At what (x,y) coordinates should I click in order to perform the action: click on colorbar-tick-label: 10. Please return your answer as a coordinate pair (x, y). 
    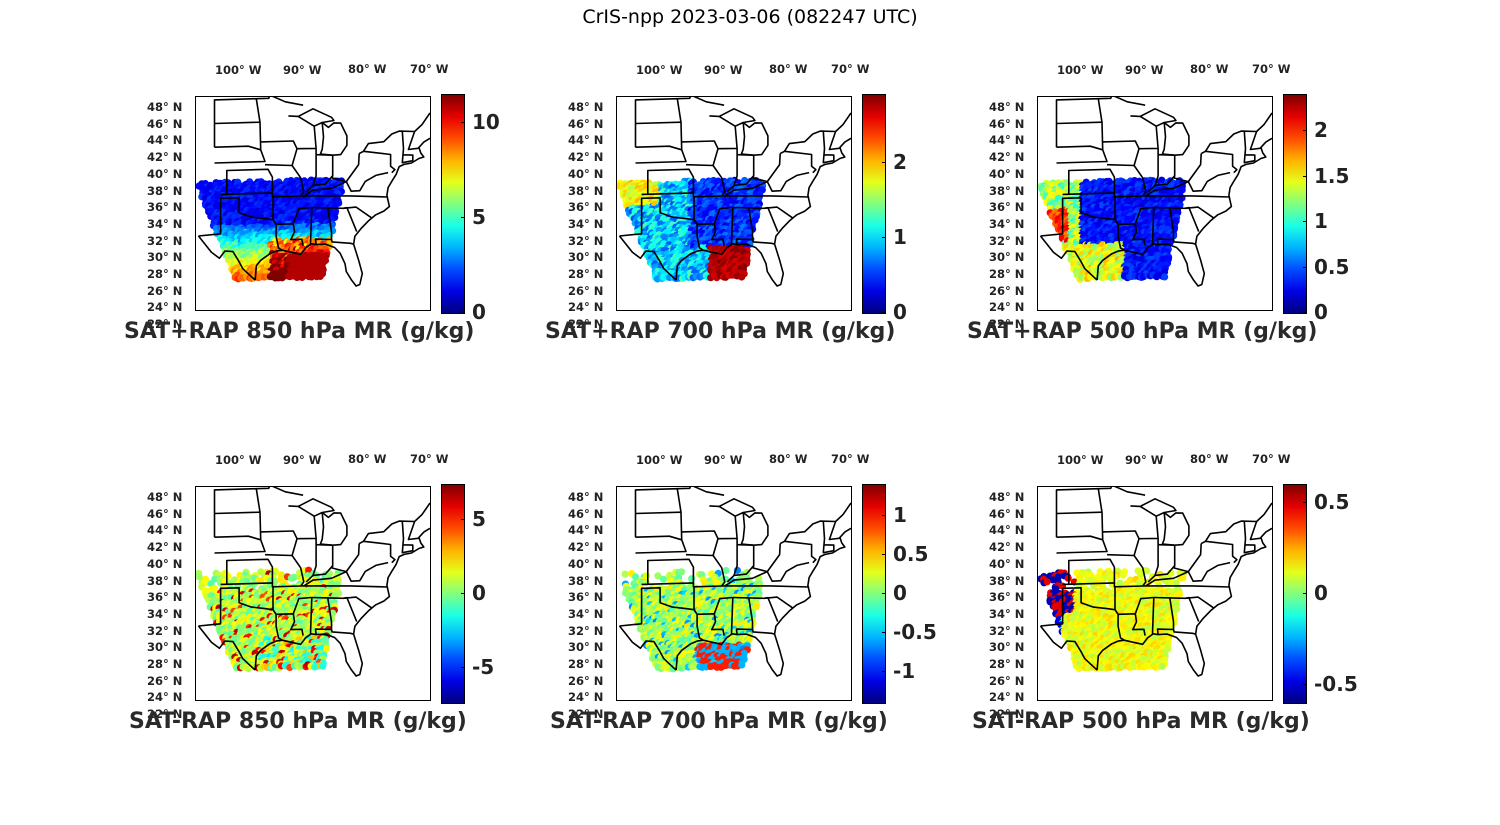
    Looking at the image, I should click on (486, 122).